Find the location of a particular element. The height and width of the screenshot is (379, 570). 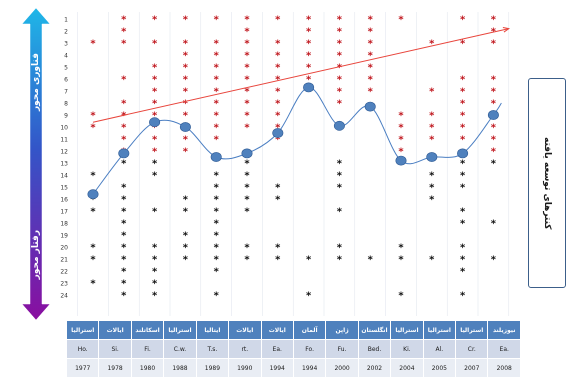

table-cell-abbr: Fu. is located at coordinates (342, 349).